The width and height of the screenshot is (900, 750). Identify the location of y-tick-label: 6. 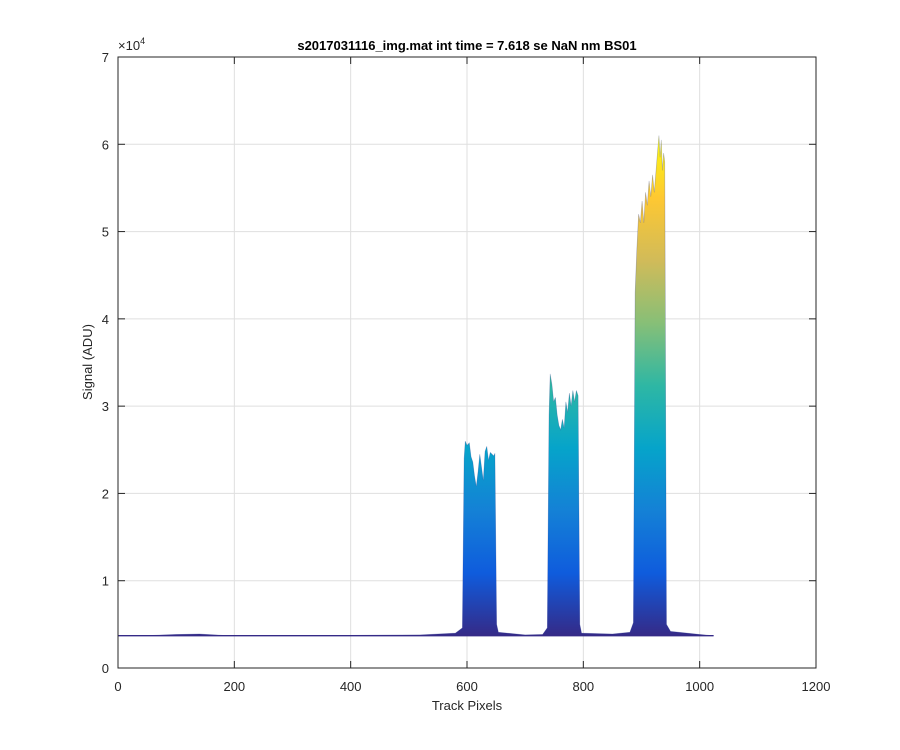
(105, 144).